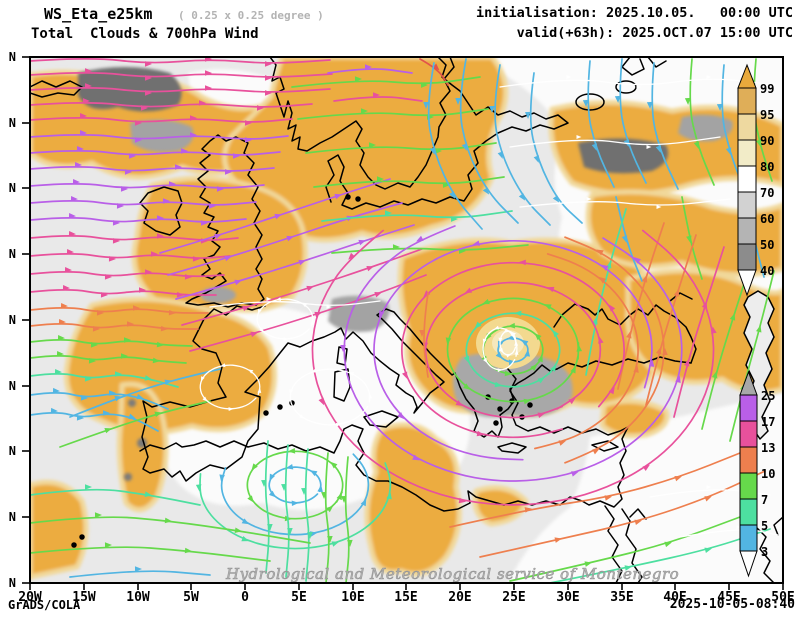  I want to click on wind-scale-label: 7, so click(764, 500).